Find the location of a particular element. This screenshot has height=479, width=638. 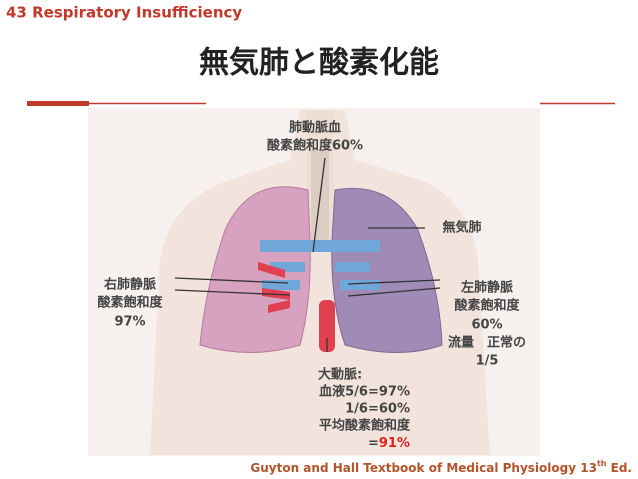

slide-title: 無気肺と酸素化能 is located at coordinates (319, 63).